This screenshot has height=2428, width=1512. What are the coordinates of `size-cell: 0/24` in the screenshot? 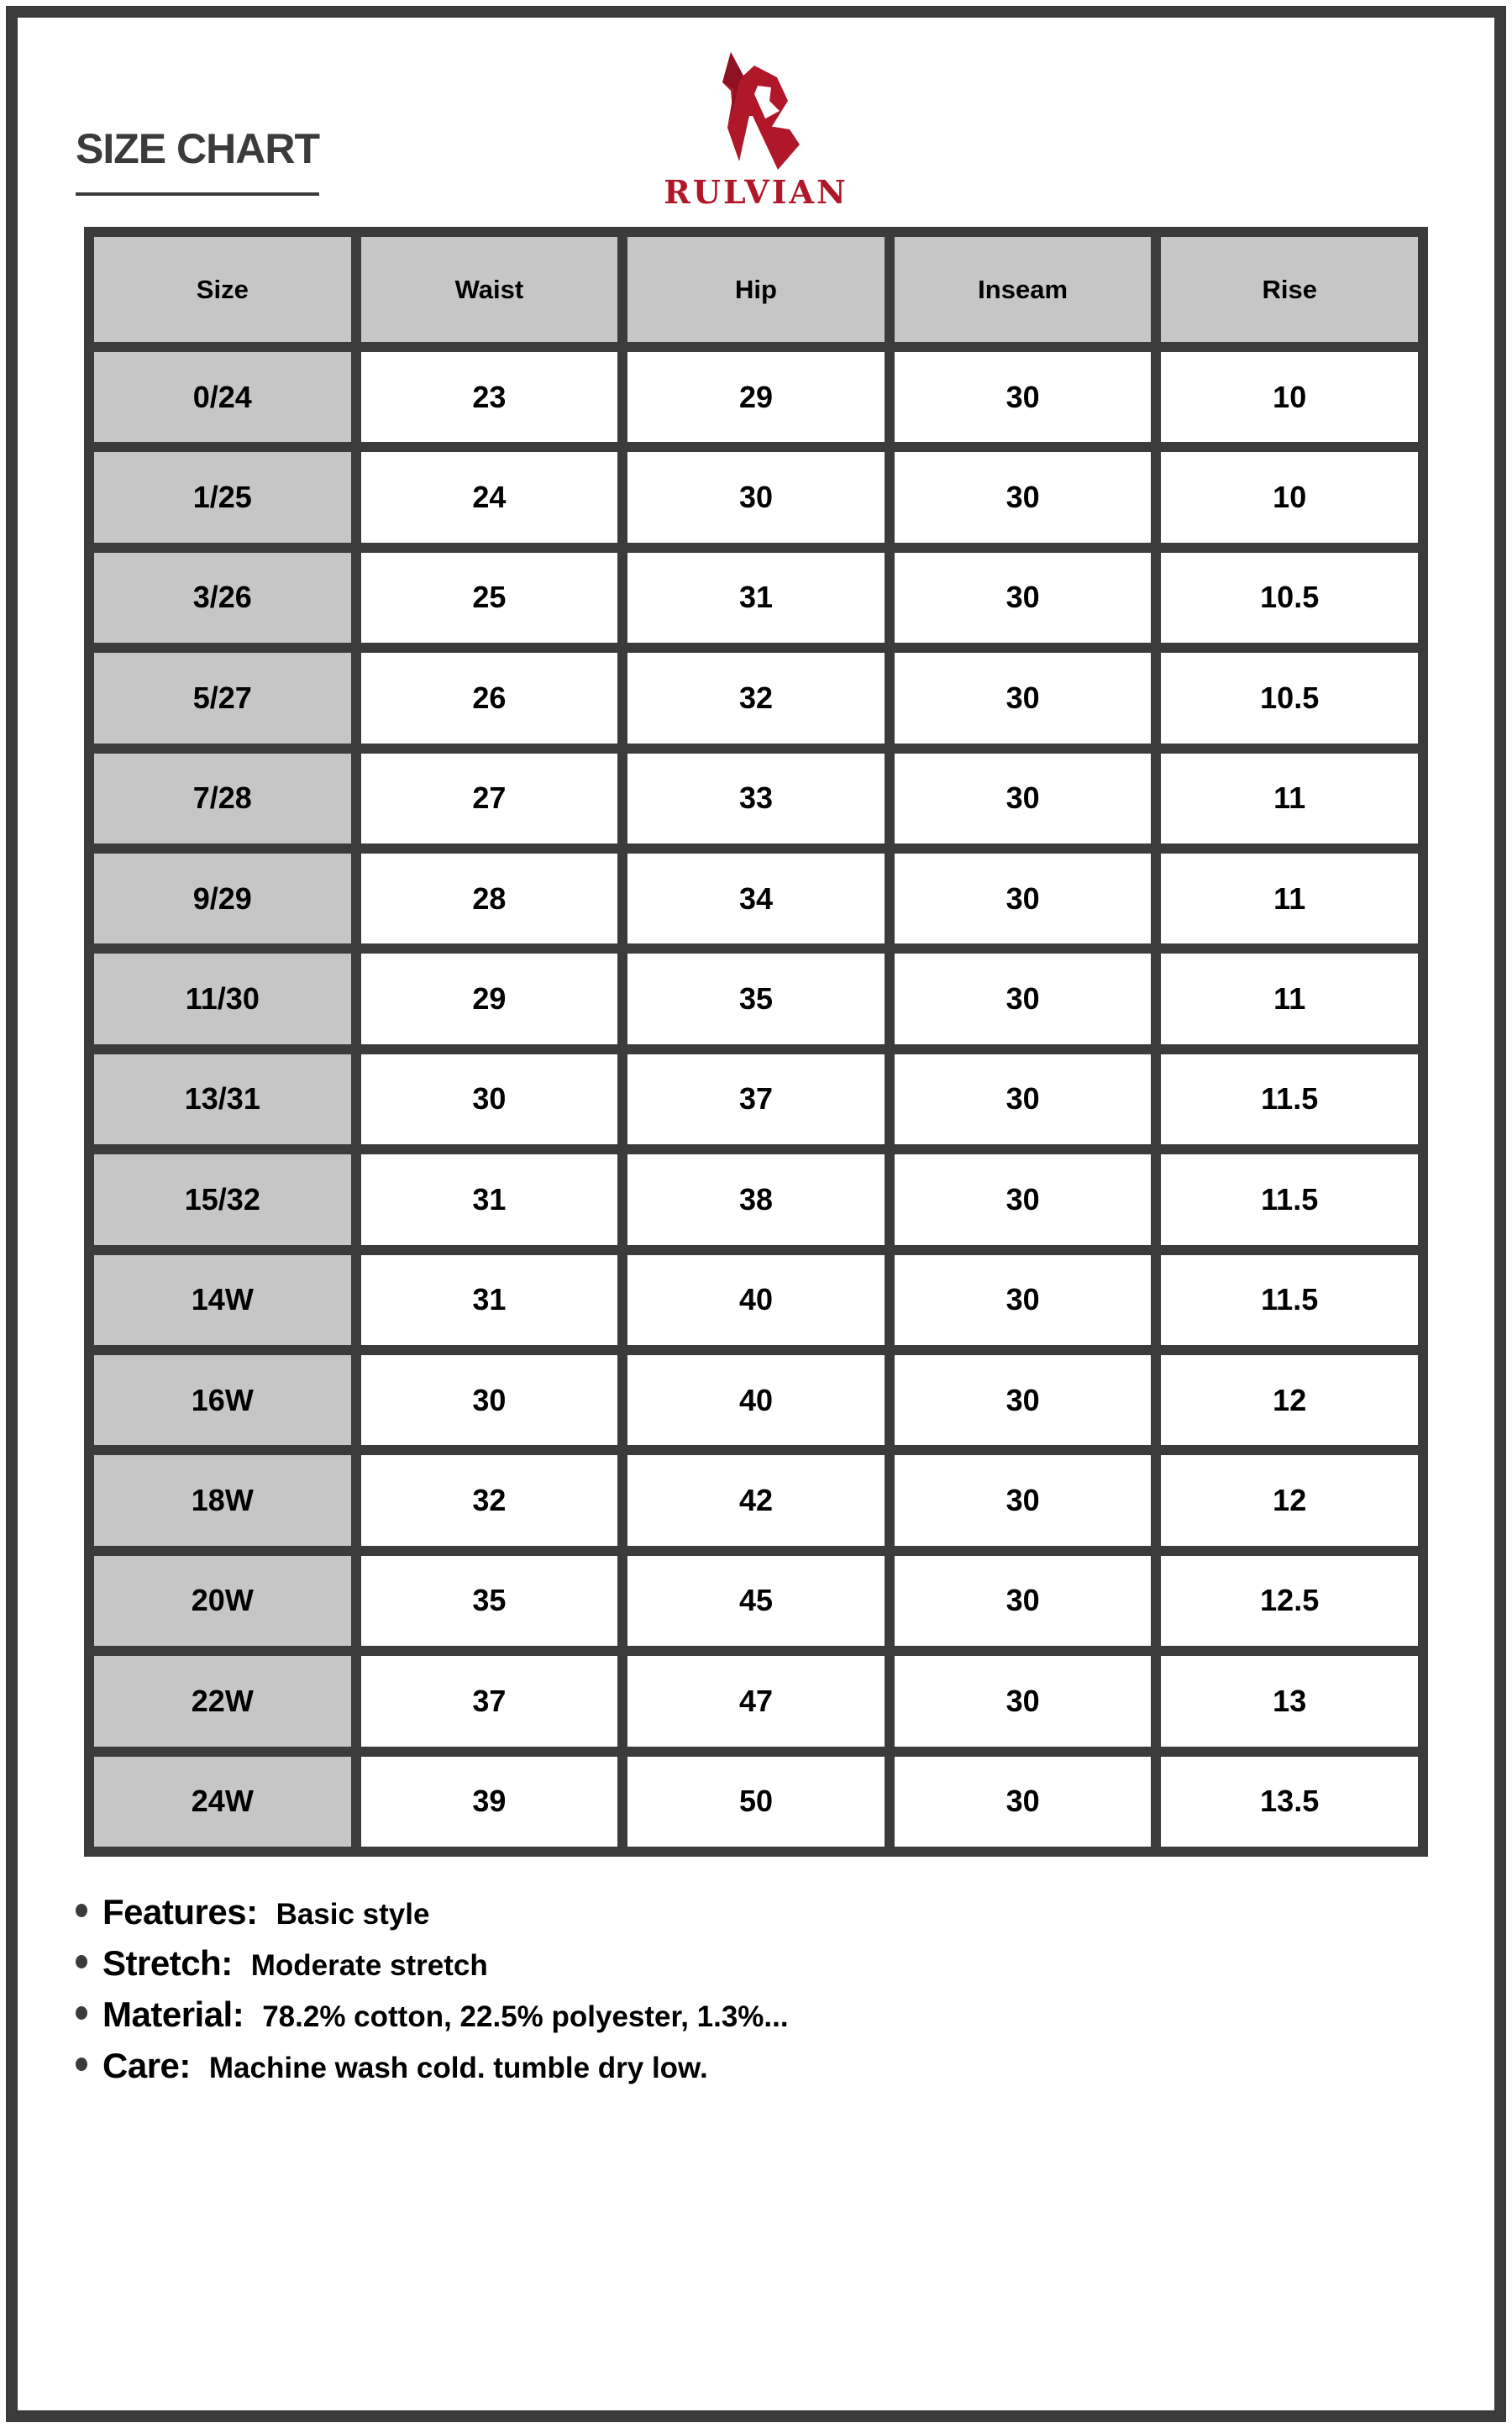 It's located at (222, 397).